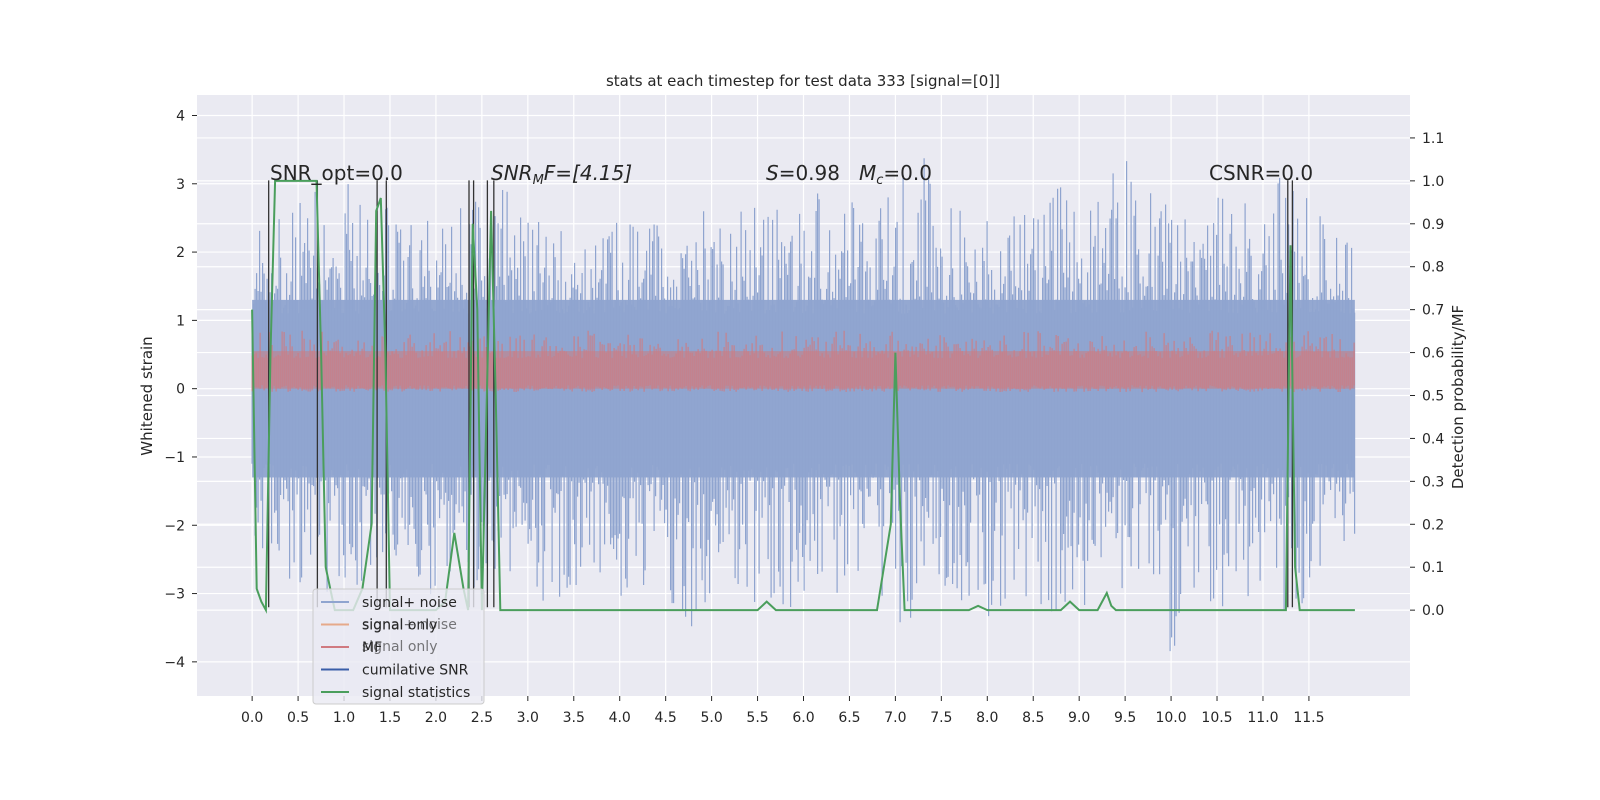 Image resolution: width=1600 pixels, height=800 pixels. I want to click on x-tick-label: 10.5, so click(1216, 718).